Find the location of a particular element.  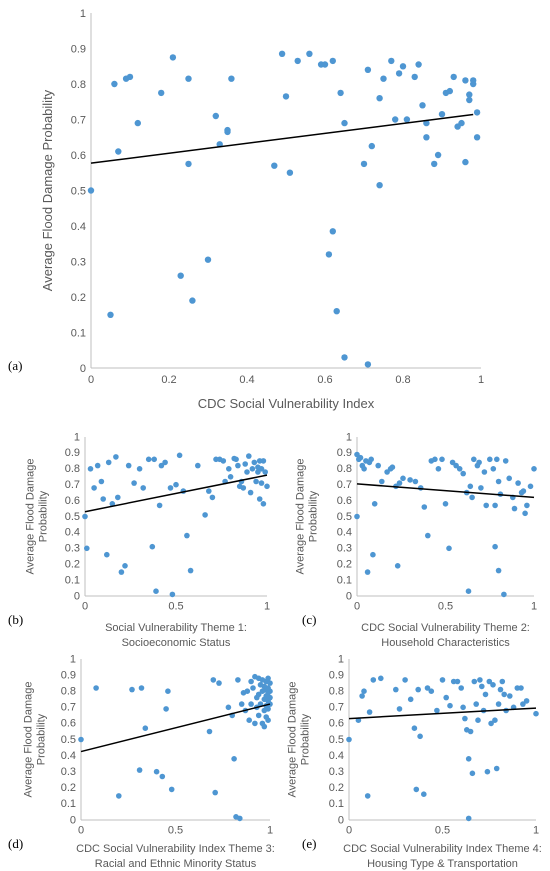

y-tick-label: 0.7 is located at coordinates (336, 708).